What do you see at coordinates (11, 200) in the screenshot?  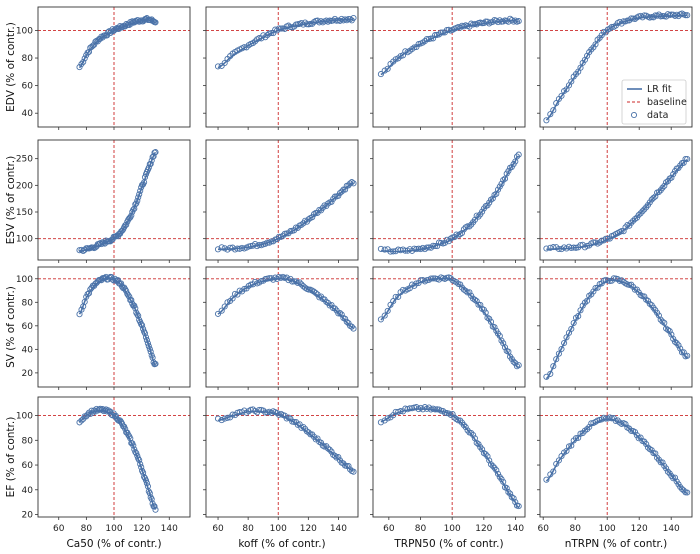 I see `y-axis-label: ESV (% of contr.)` at bounding box center [11, 200].